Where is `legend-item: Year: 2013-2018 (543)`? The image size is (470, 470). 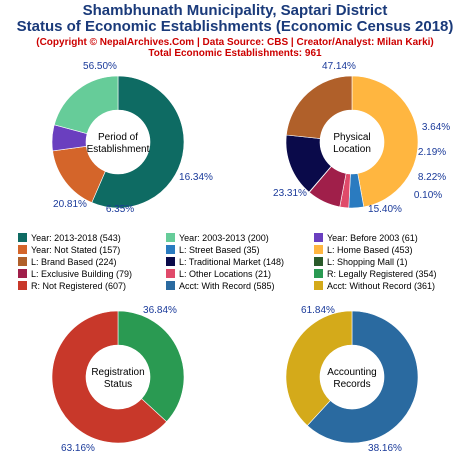
legend-item: Year: 2013-2018 (543) is located at coordinates (90, 237).